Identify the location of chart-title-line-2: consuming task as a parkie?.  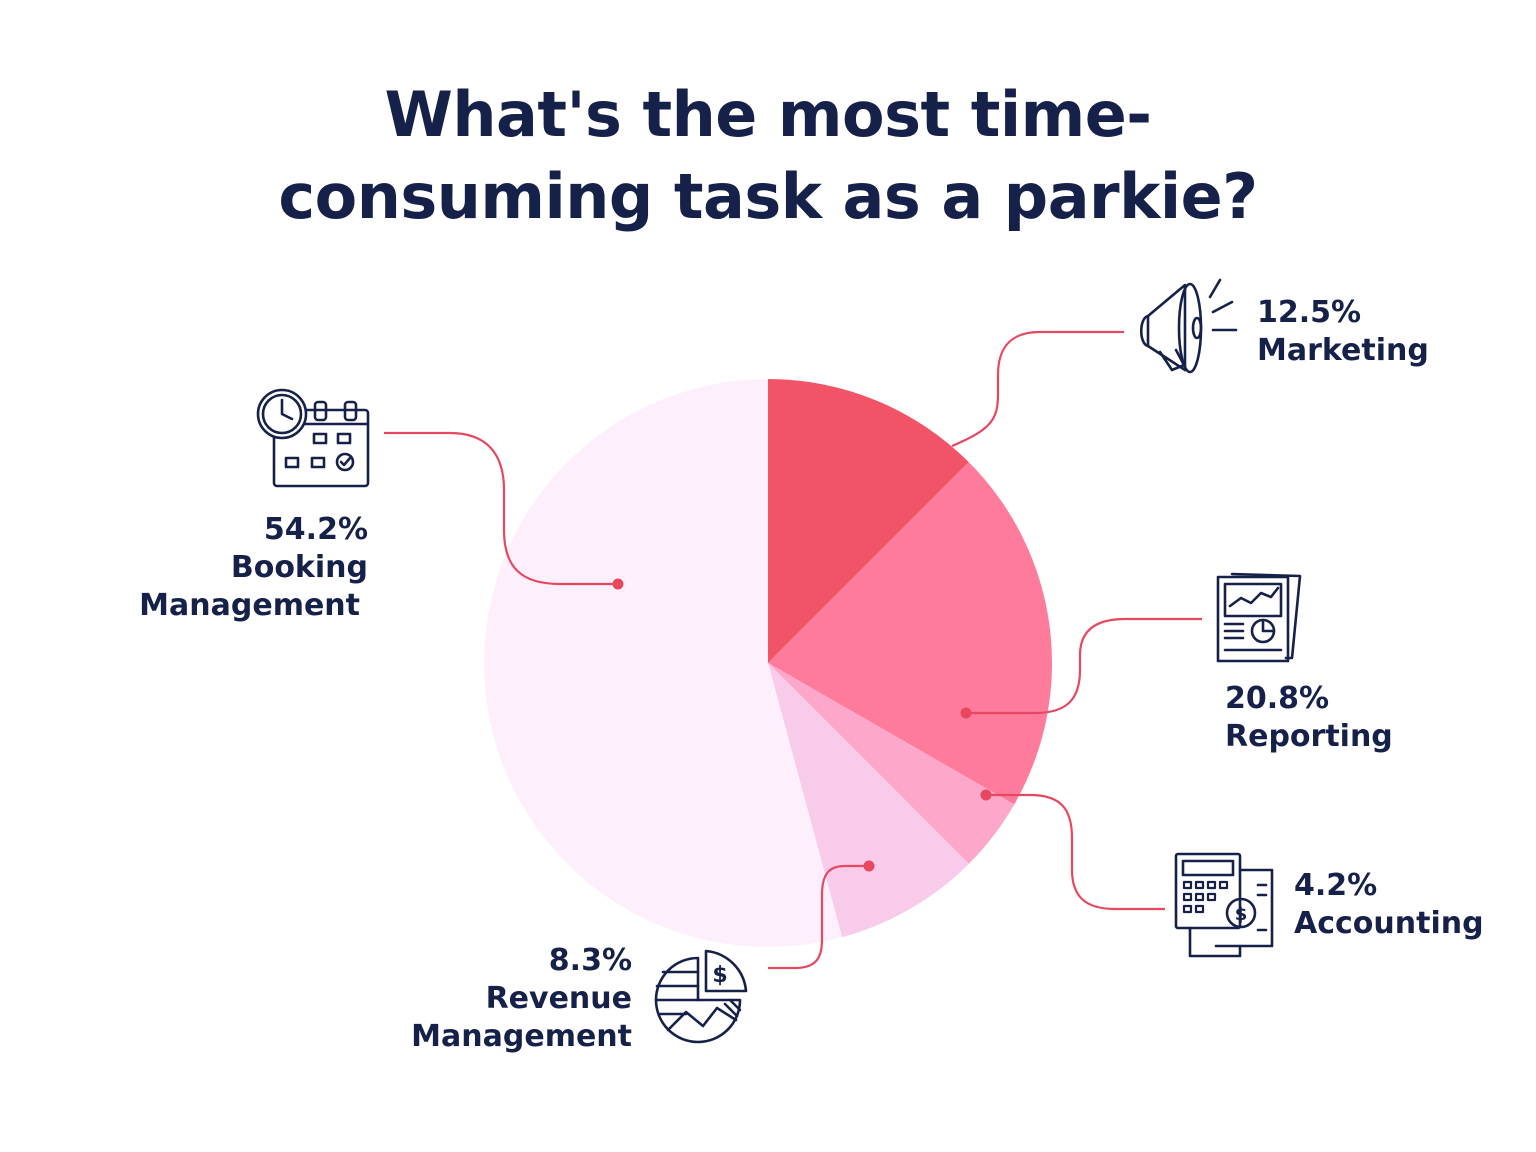
(768, 196).